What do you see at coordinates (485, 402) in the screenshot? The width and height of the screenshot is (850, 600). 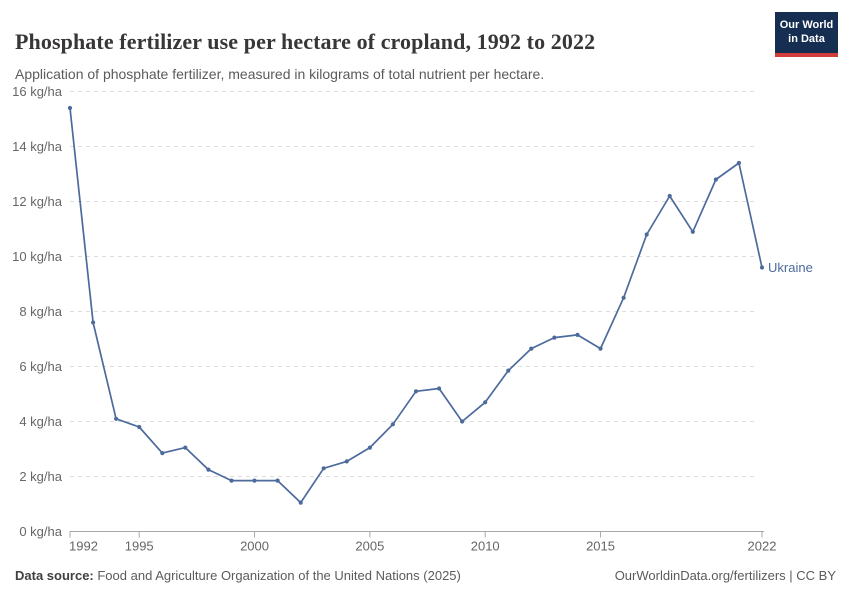 I see `data-point-2010` at bounding box center [485, 402].